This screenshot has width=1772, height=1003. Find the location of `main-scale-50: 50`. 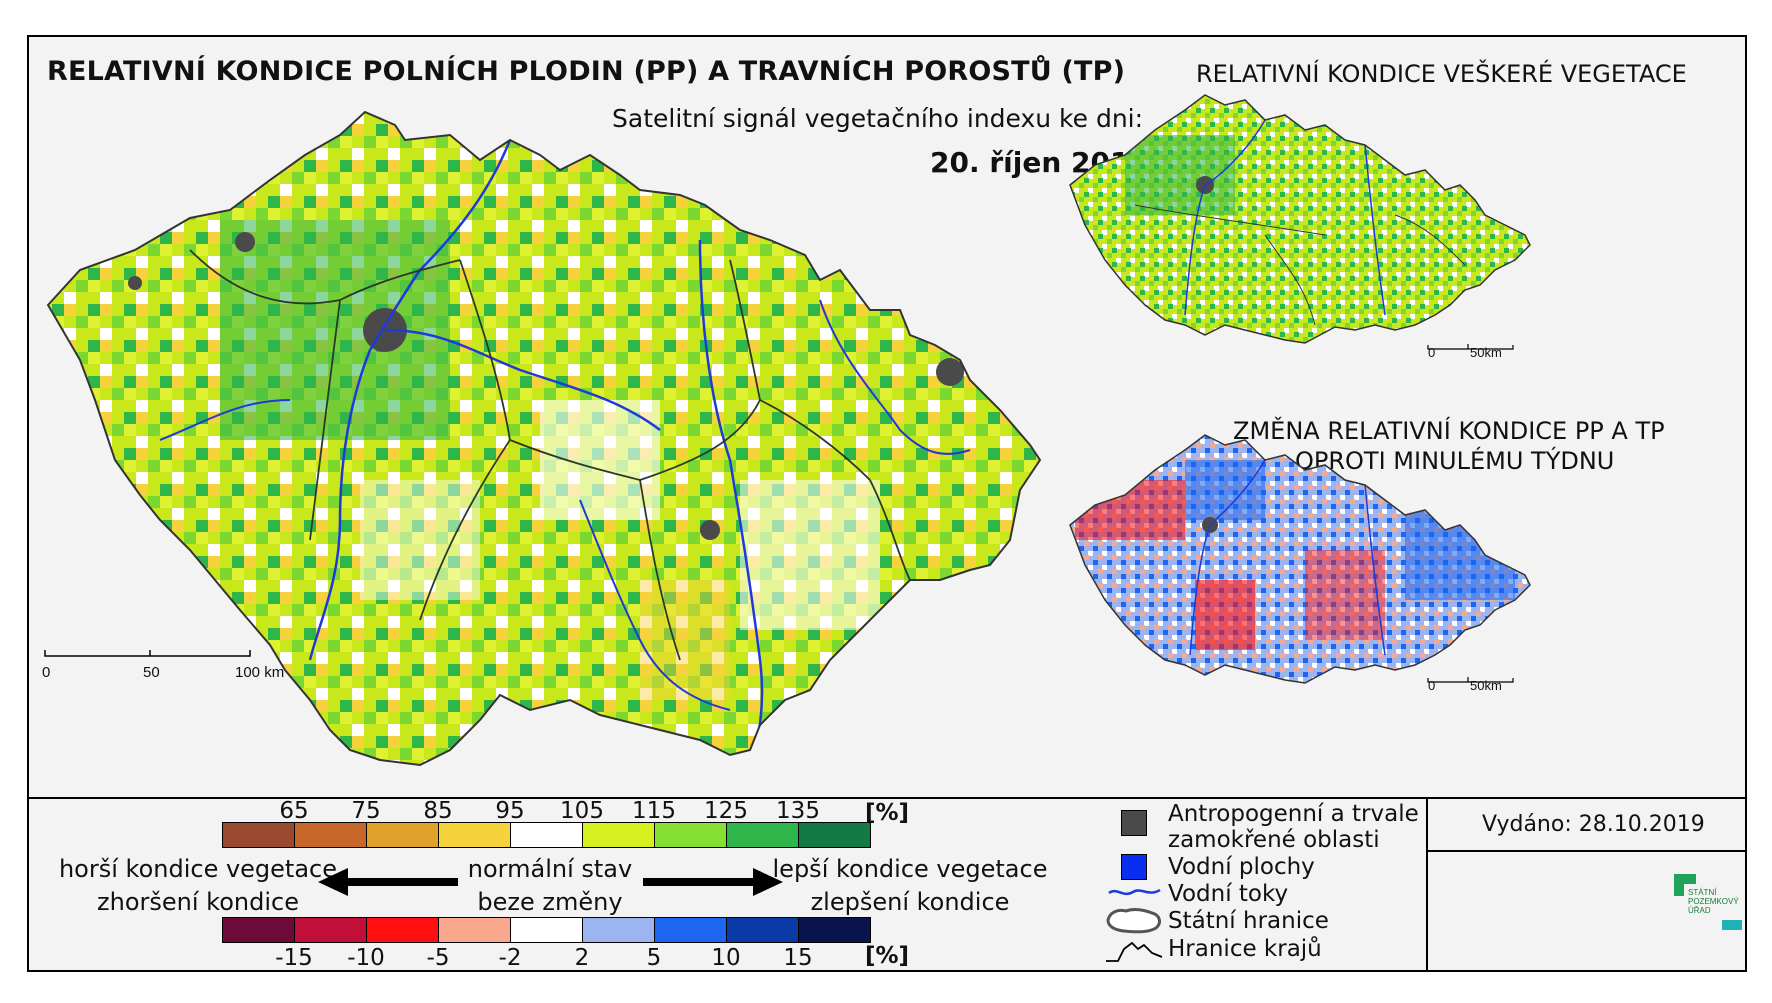

main-scale-50: 50 is located at coordinates (151, 672).